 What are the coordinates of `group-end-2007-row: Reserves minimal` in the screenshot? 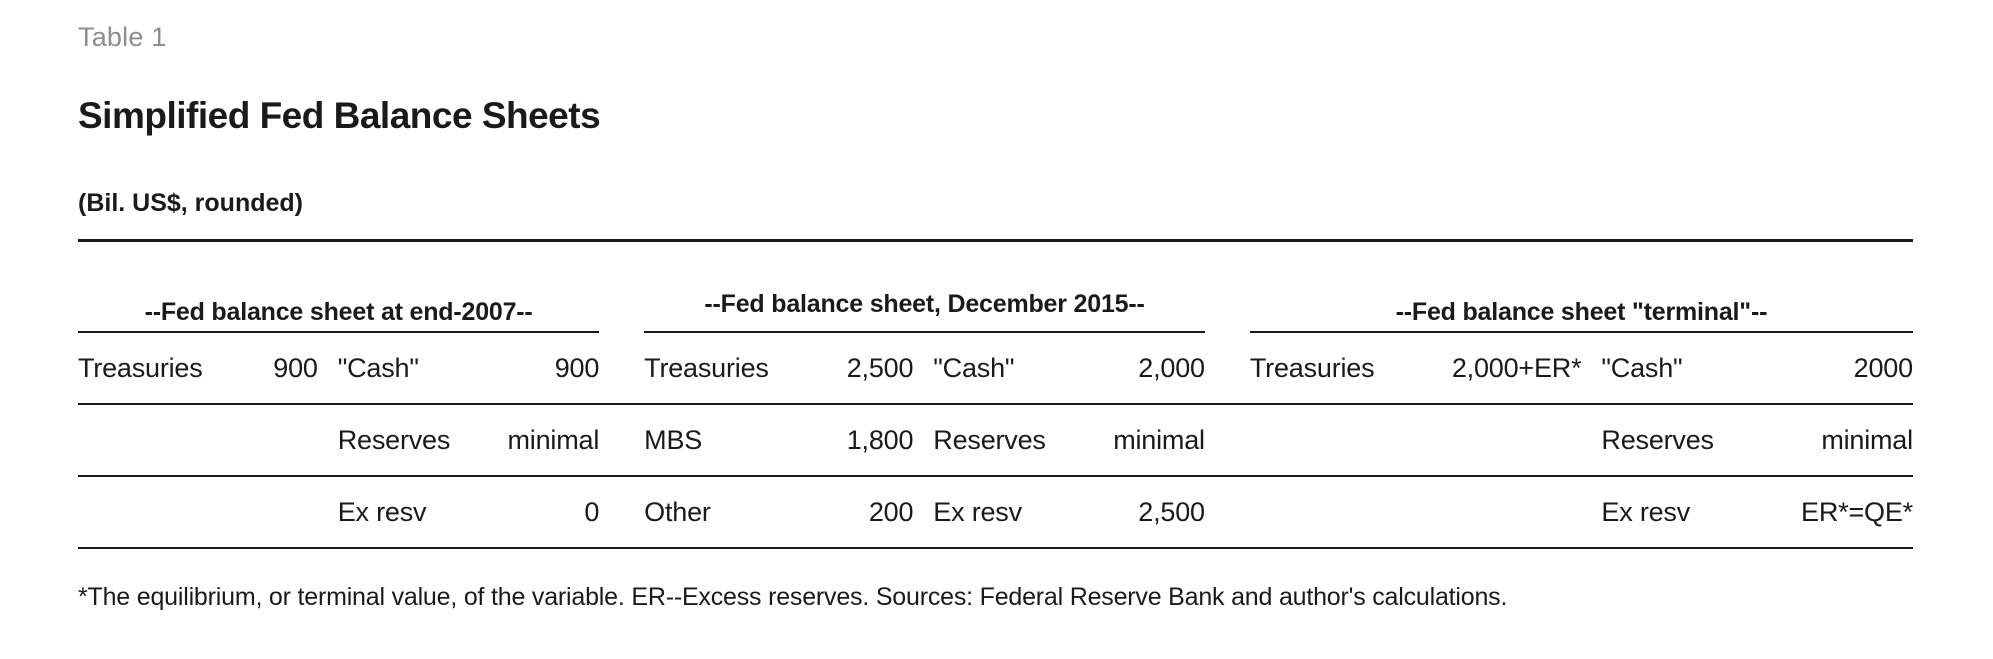 It's located at (339, 440).